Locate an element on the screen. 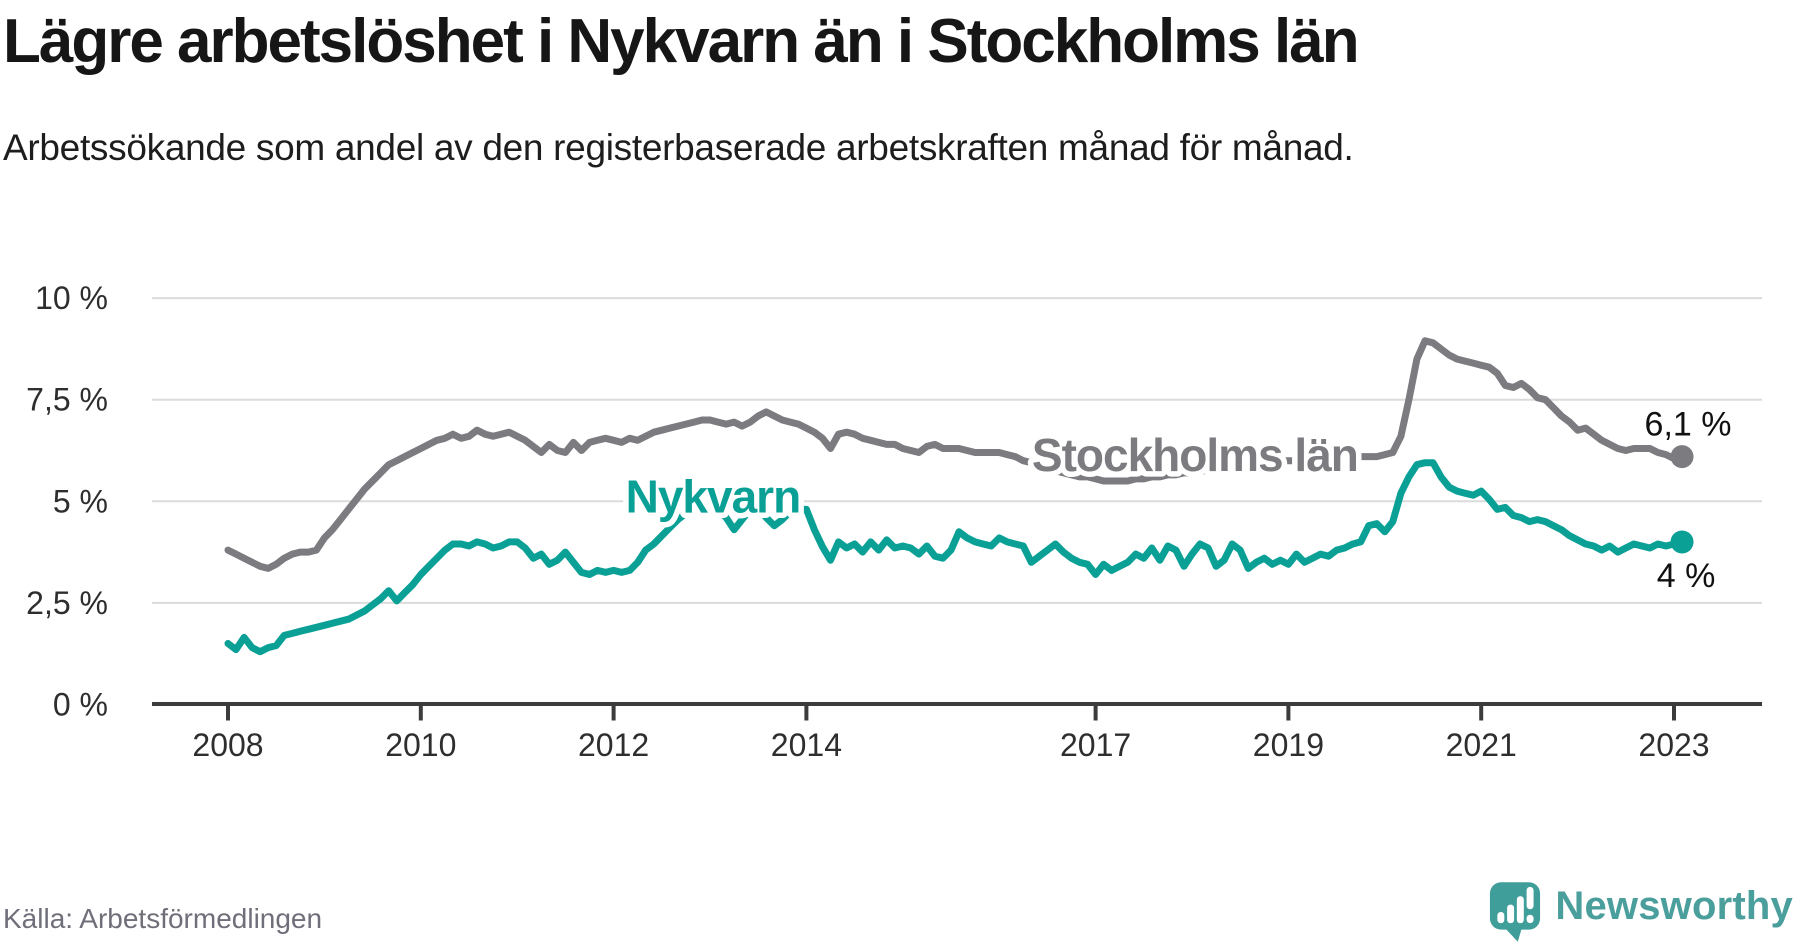 The image size is (1800, 948). series-end-value-label: 6,1 % is located at coordinates (1688, 425).